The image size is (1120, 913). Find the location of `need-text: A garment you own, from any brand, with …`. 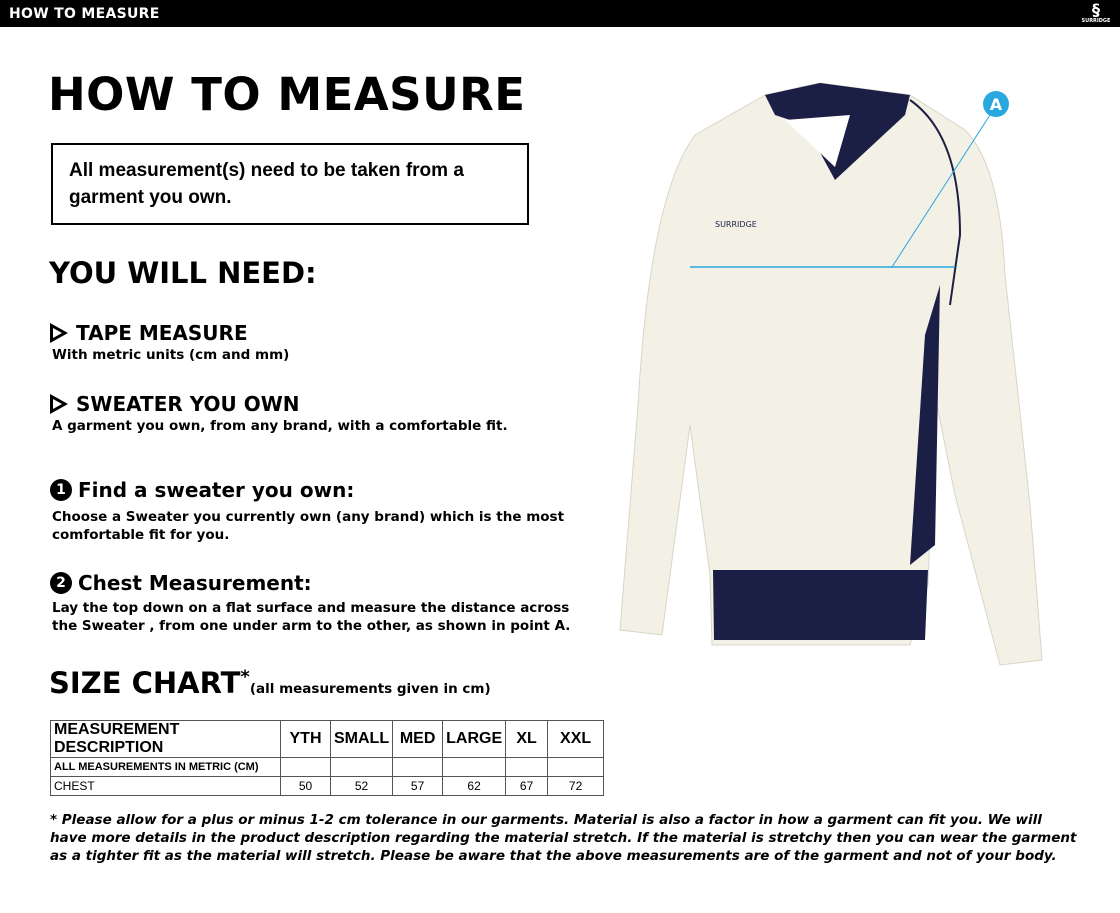

need-text: A garment you own, from any brand, with … is located at coordinates (280, 426).